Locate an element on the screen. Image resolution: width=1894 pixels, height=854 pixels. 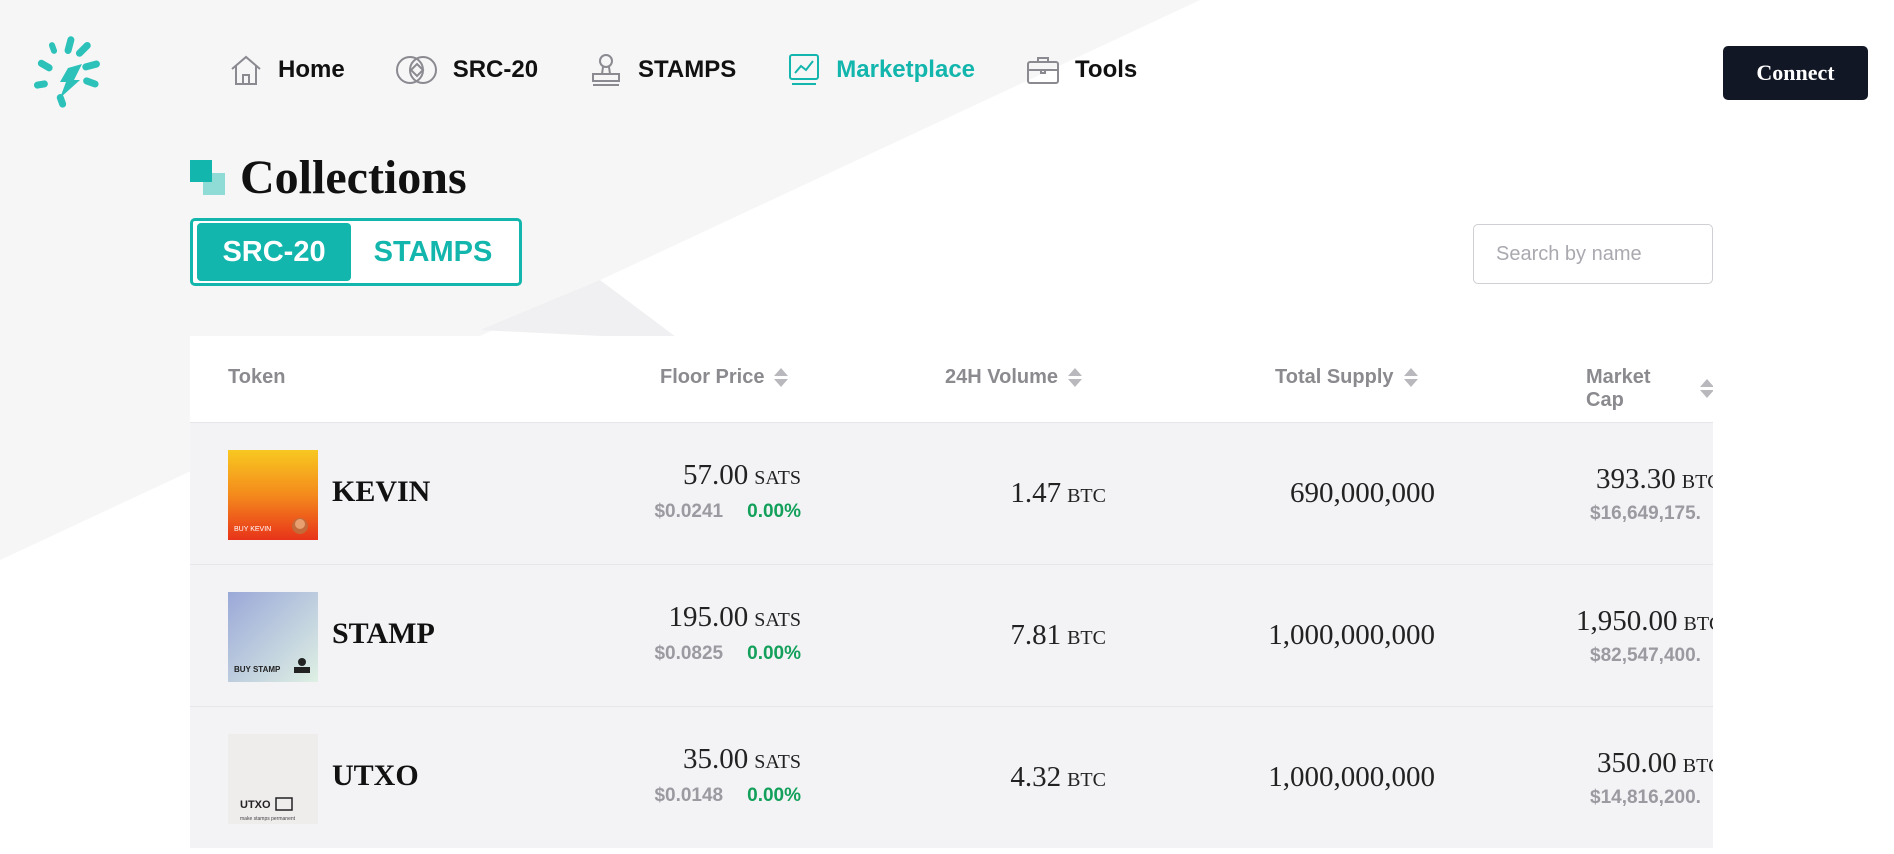
market-cap: 1,950.00BTC is located at coordinates (1644, 621).